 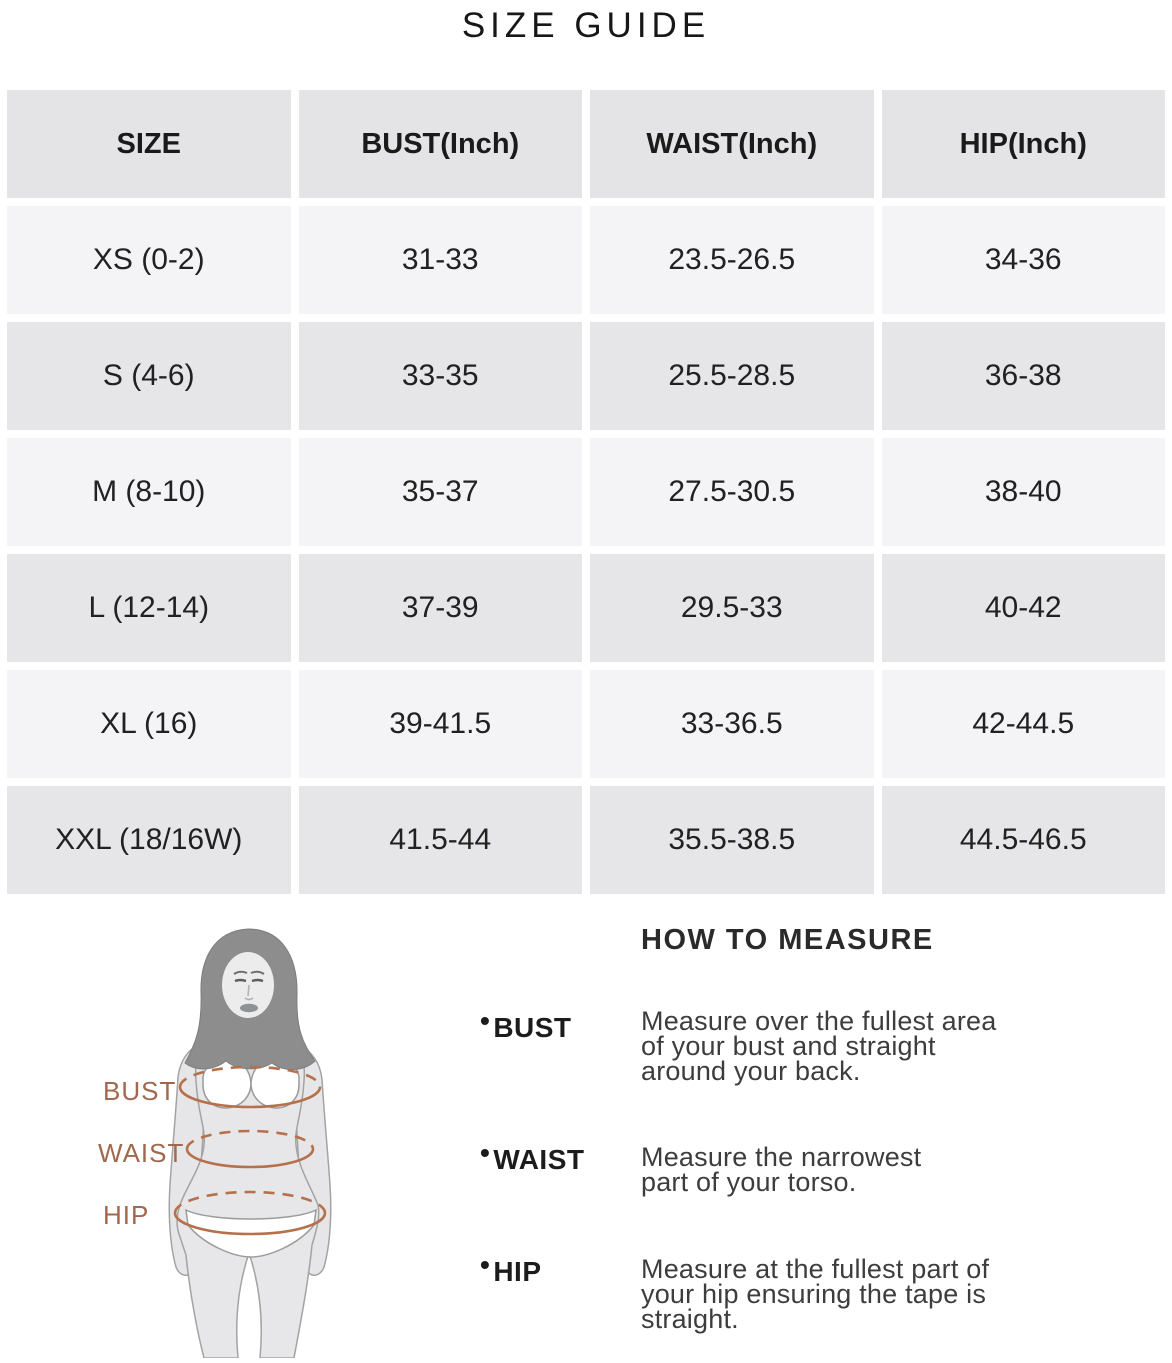 What do you see at coordinates (1023, 260) in the screenshot?
I see `table-cell: 34-36` at bounding box center [1023, 260].